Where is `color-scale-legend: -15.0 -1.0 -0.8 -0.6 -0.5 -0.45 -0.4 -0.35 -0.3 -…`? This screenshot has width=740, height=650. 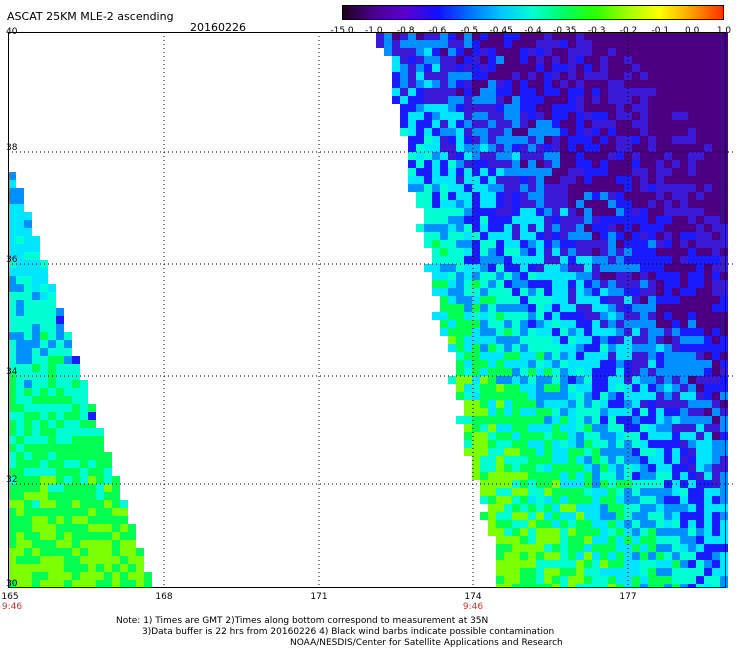 color-scale-legend: -15.0 -1.0 -0.8 -0.6 -0.5 -0.45 -0.4 -0.35 -0.3 -… is located at coordinates (531, 21).